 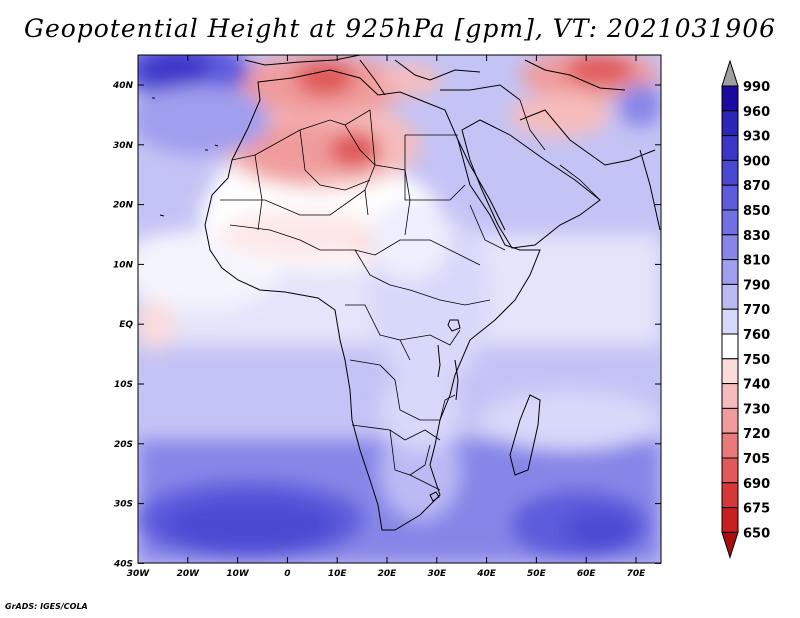 What do you see at coordinates (123, 445) in the screenshot?
I see `lat-label: 20S` at bounding box center [123, 445].